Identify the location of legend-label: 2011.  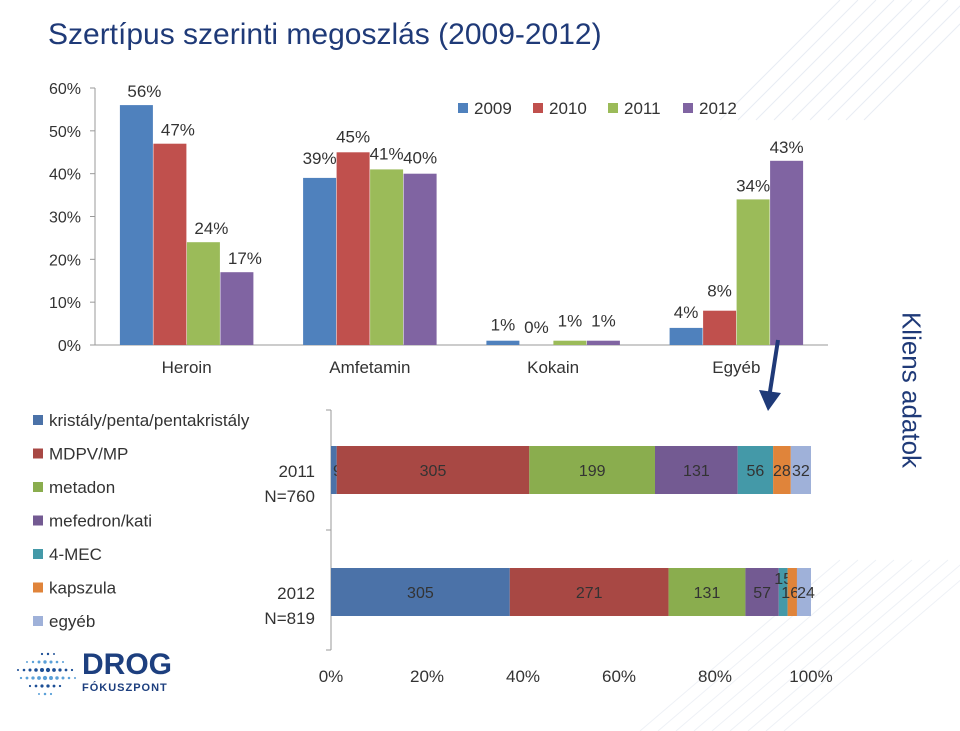
(642, 108).